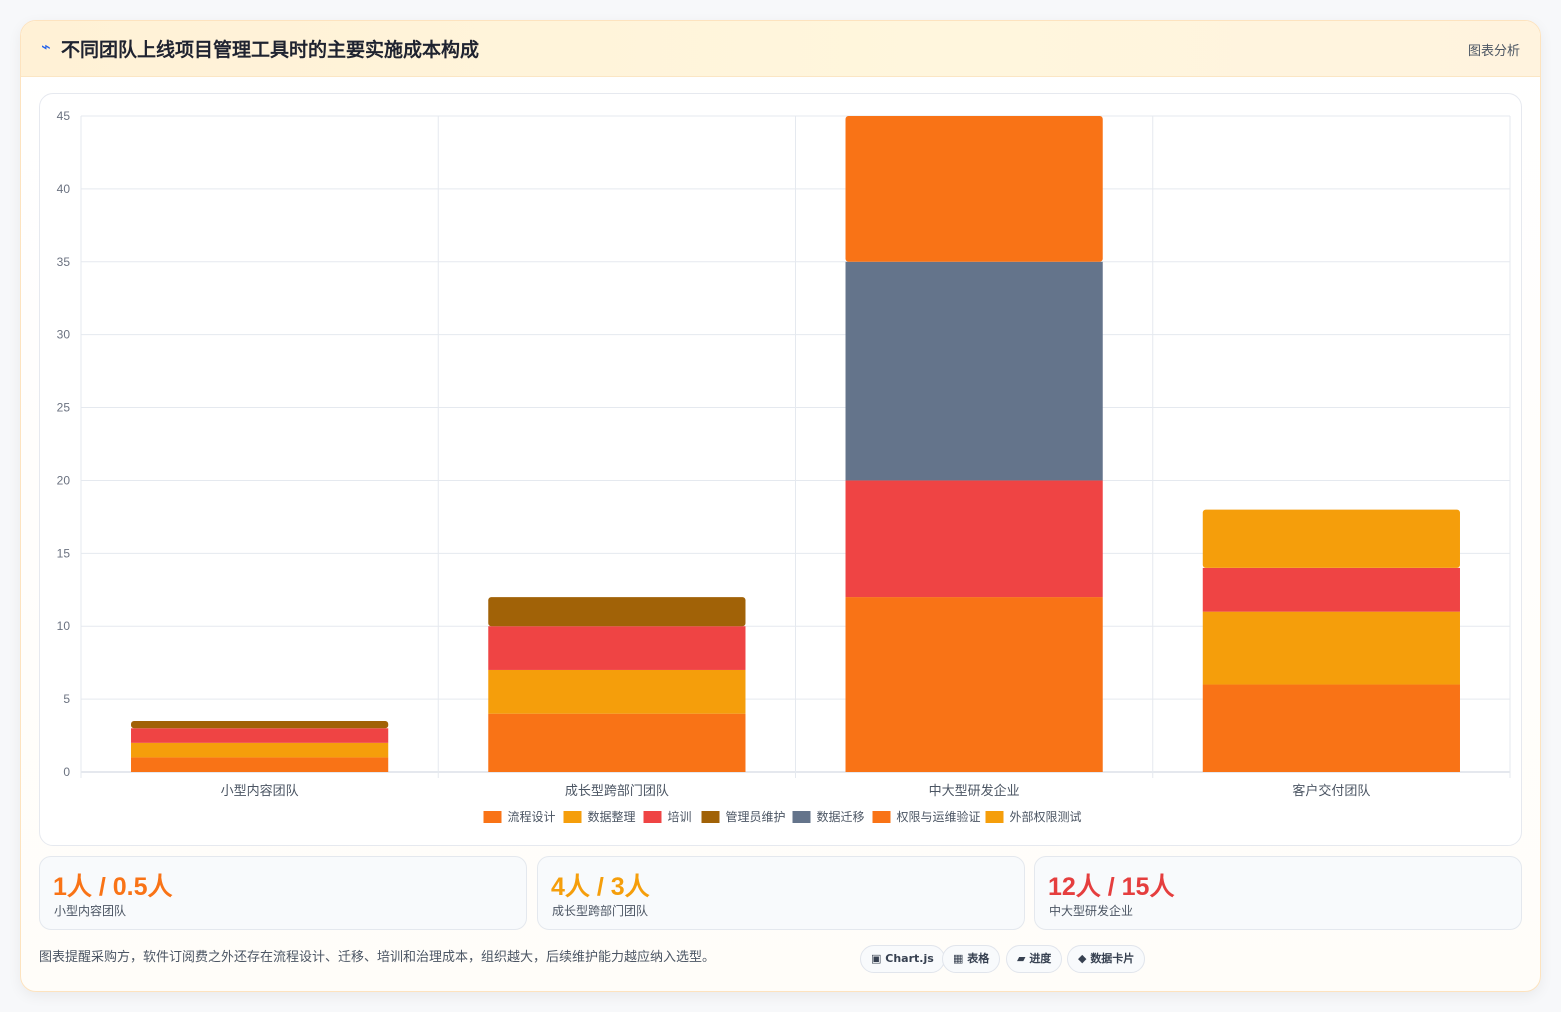 The height and width of the screenshot is (1012, 1561). Describe the element at coordinates (1112, 958) in the screenshot. I see `pill-label: 数据卡片` at that location.